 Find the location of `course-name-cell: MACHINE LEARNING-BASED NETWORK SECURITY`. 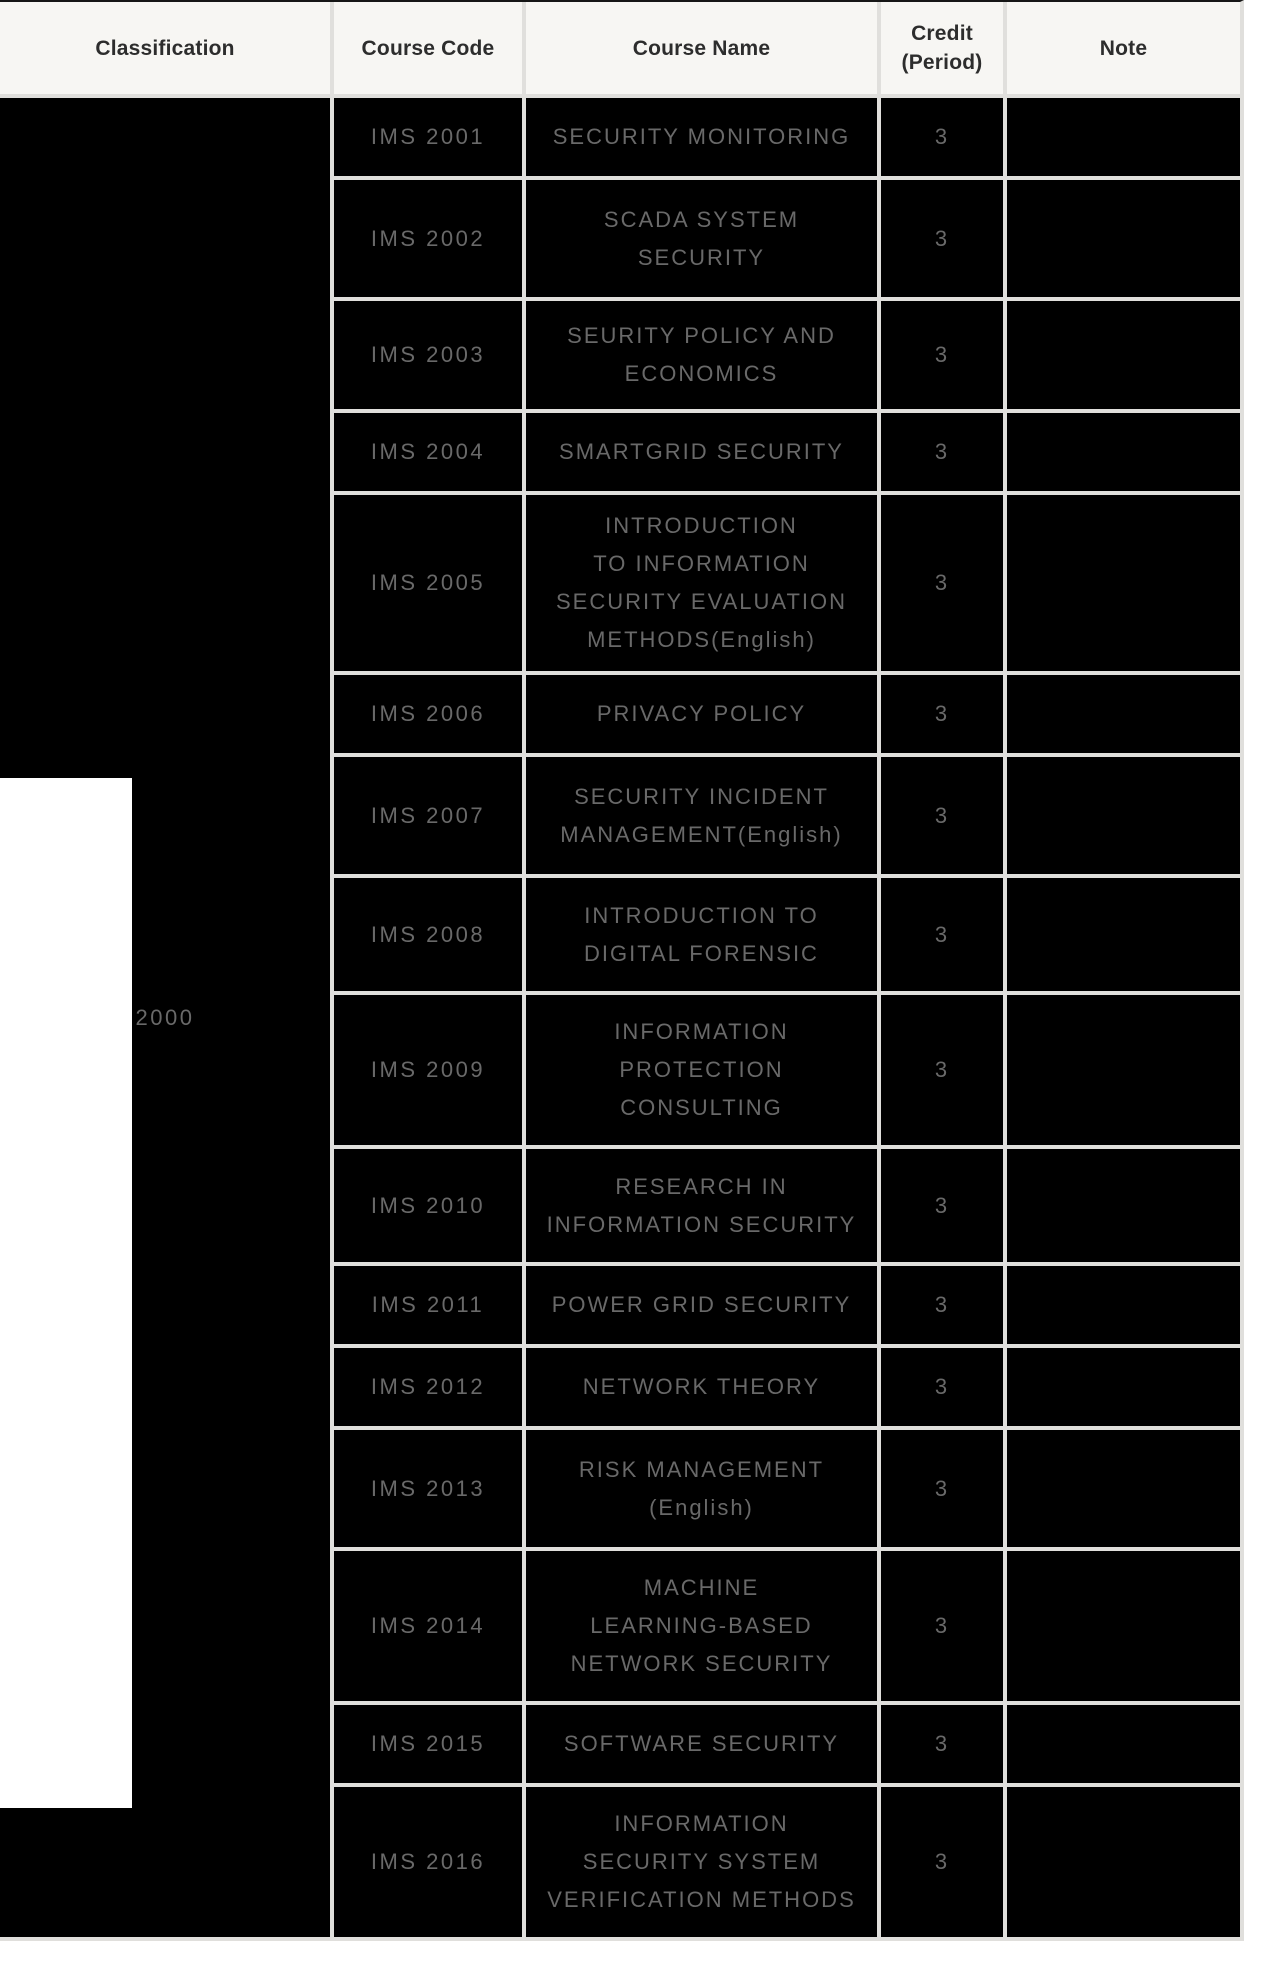

course-name-cell: MACHINE LEARNING-BASED NETWORK SECURITY is located at coordinates (701, 1626).